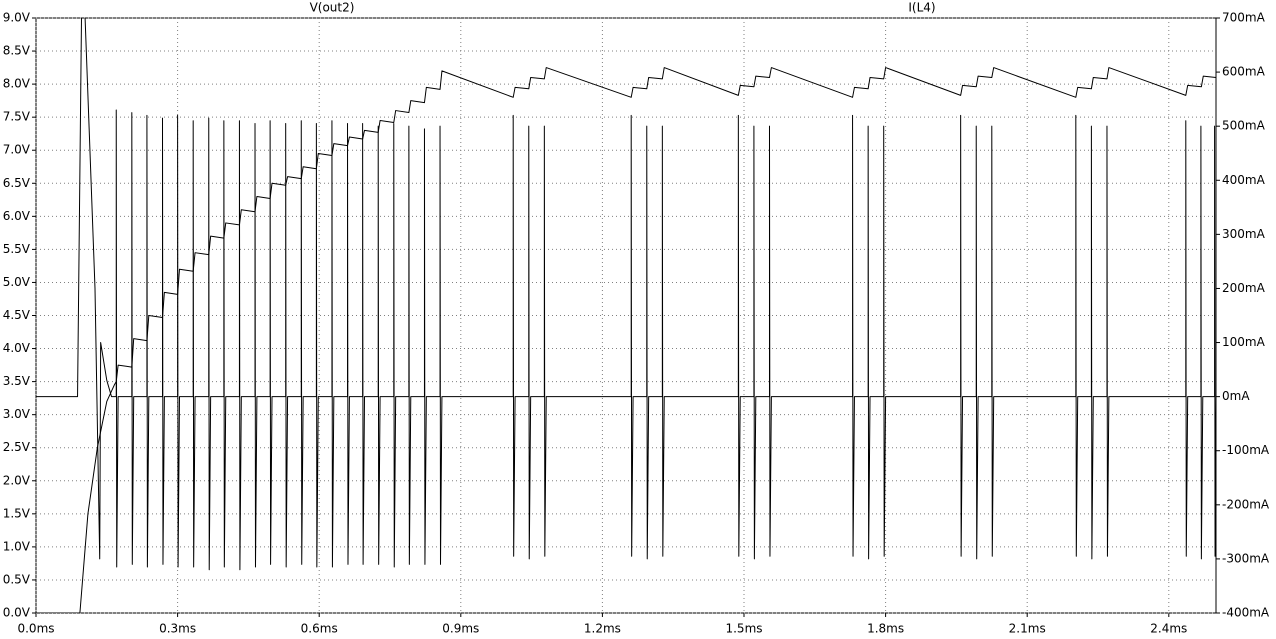  What do you see at coordinates (17, 381) in the screenshot?
I see `y-tick-label: 3.5V` at bounding box center [17, 381].